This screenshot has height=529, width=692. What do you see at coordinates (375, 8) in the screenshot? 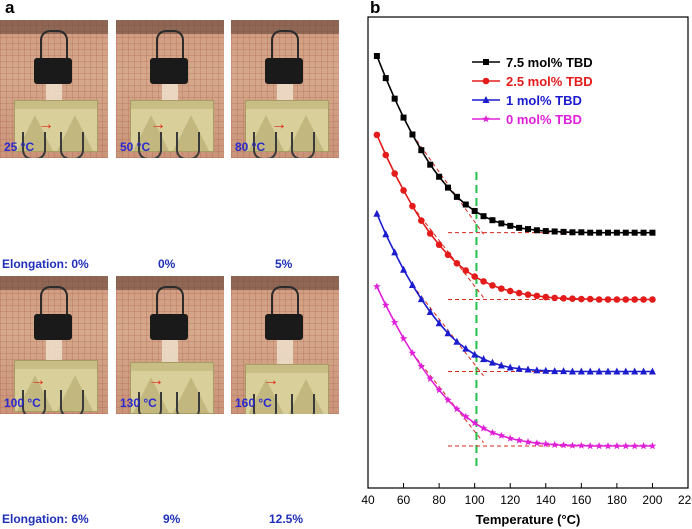
I see `panel-b-letter: b` at bounding box center [375, 8].